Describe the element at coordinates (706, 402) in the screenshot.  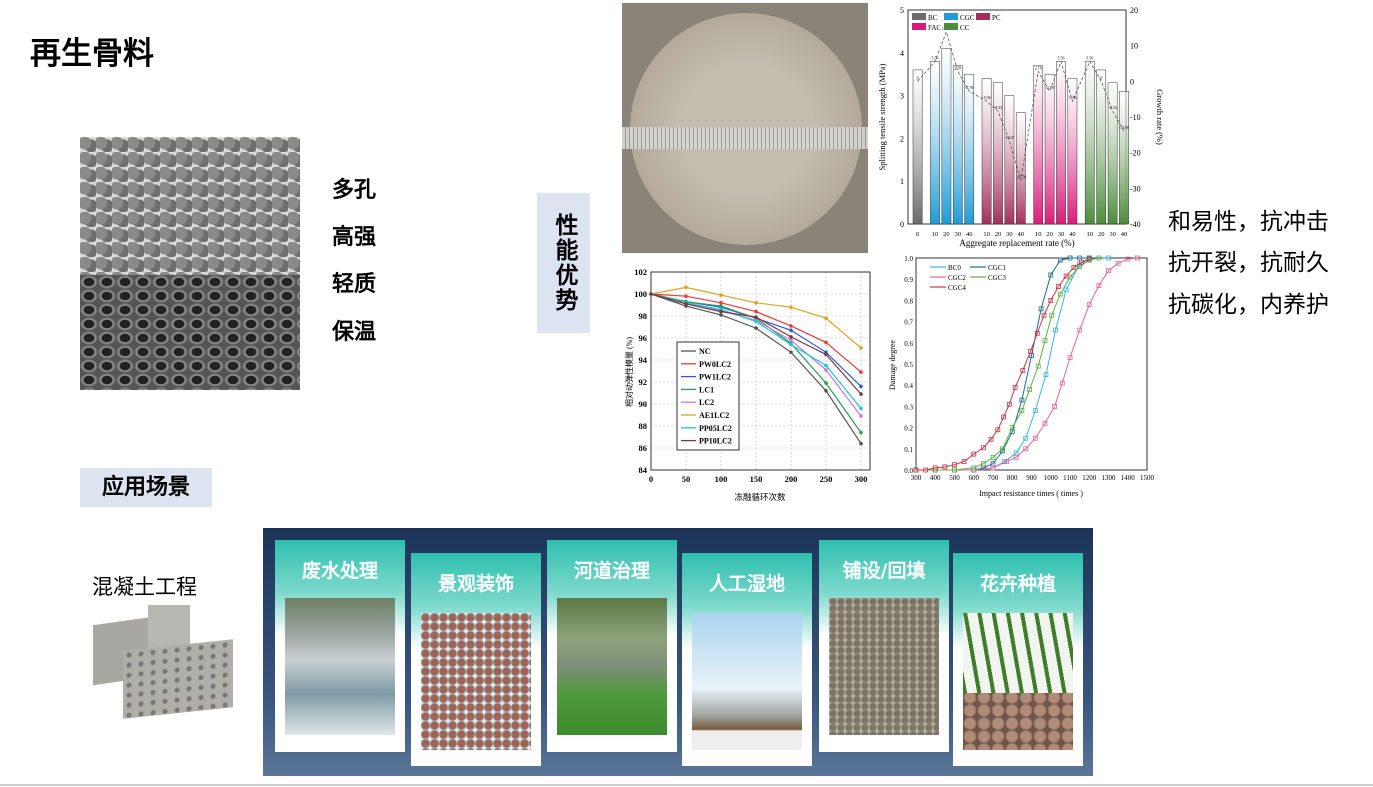
I see `legend-label-LC2: LC2` at that location.